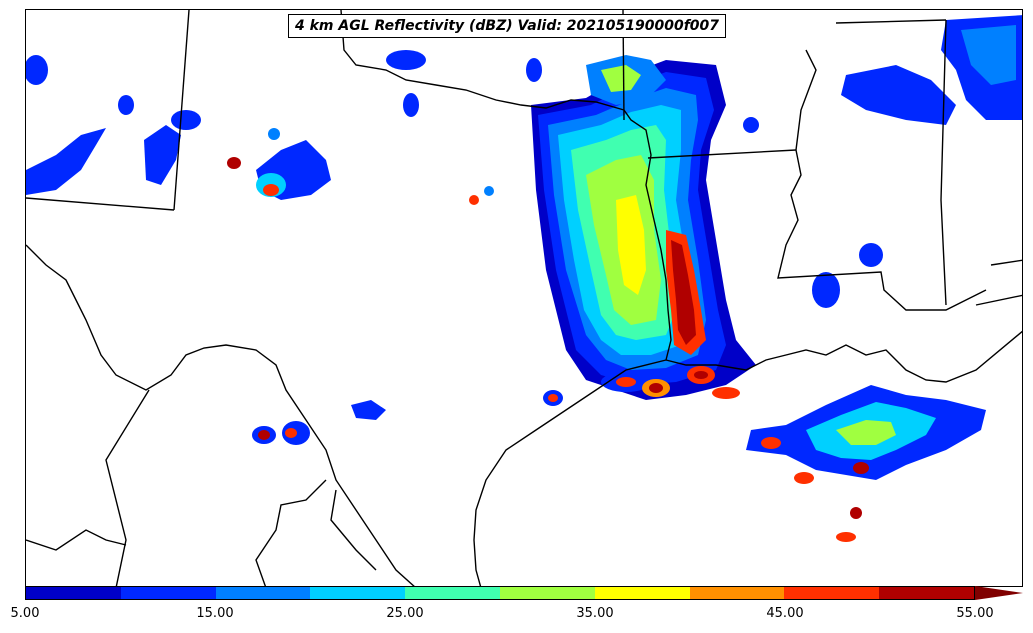 The width and height of the screenshot is (1033, 633). Describe the element at coordinates (215, 613) in the screenshot. I see `colorbar-tick-label: 15.00` at that location.